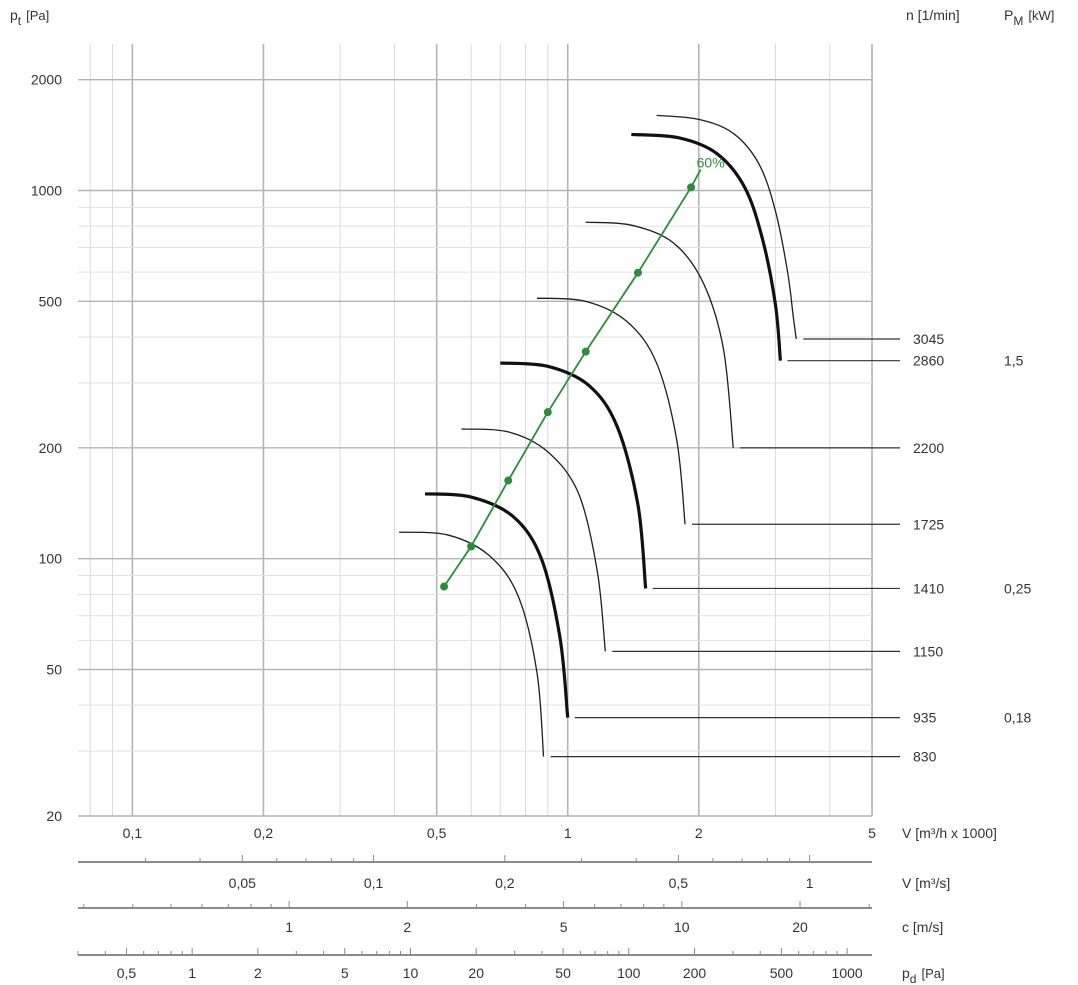 Image resolution: width=1078 pixels, height=985 pixels. Describe the element at coordinates (928, 524) in the screenshot. I see `speed-label: 1725` at that location.